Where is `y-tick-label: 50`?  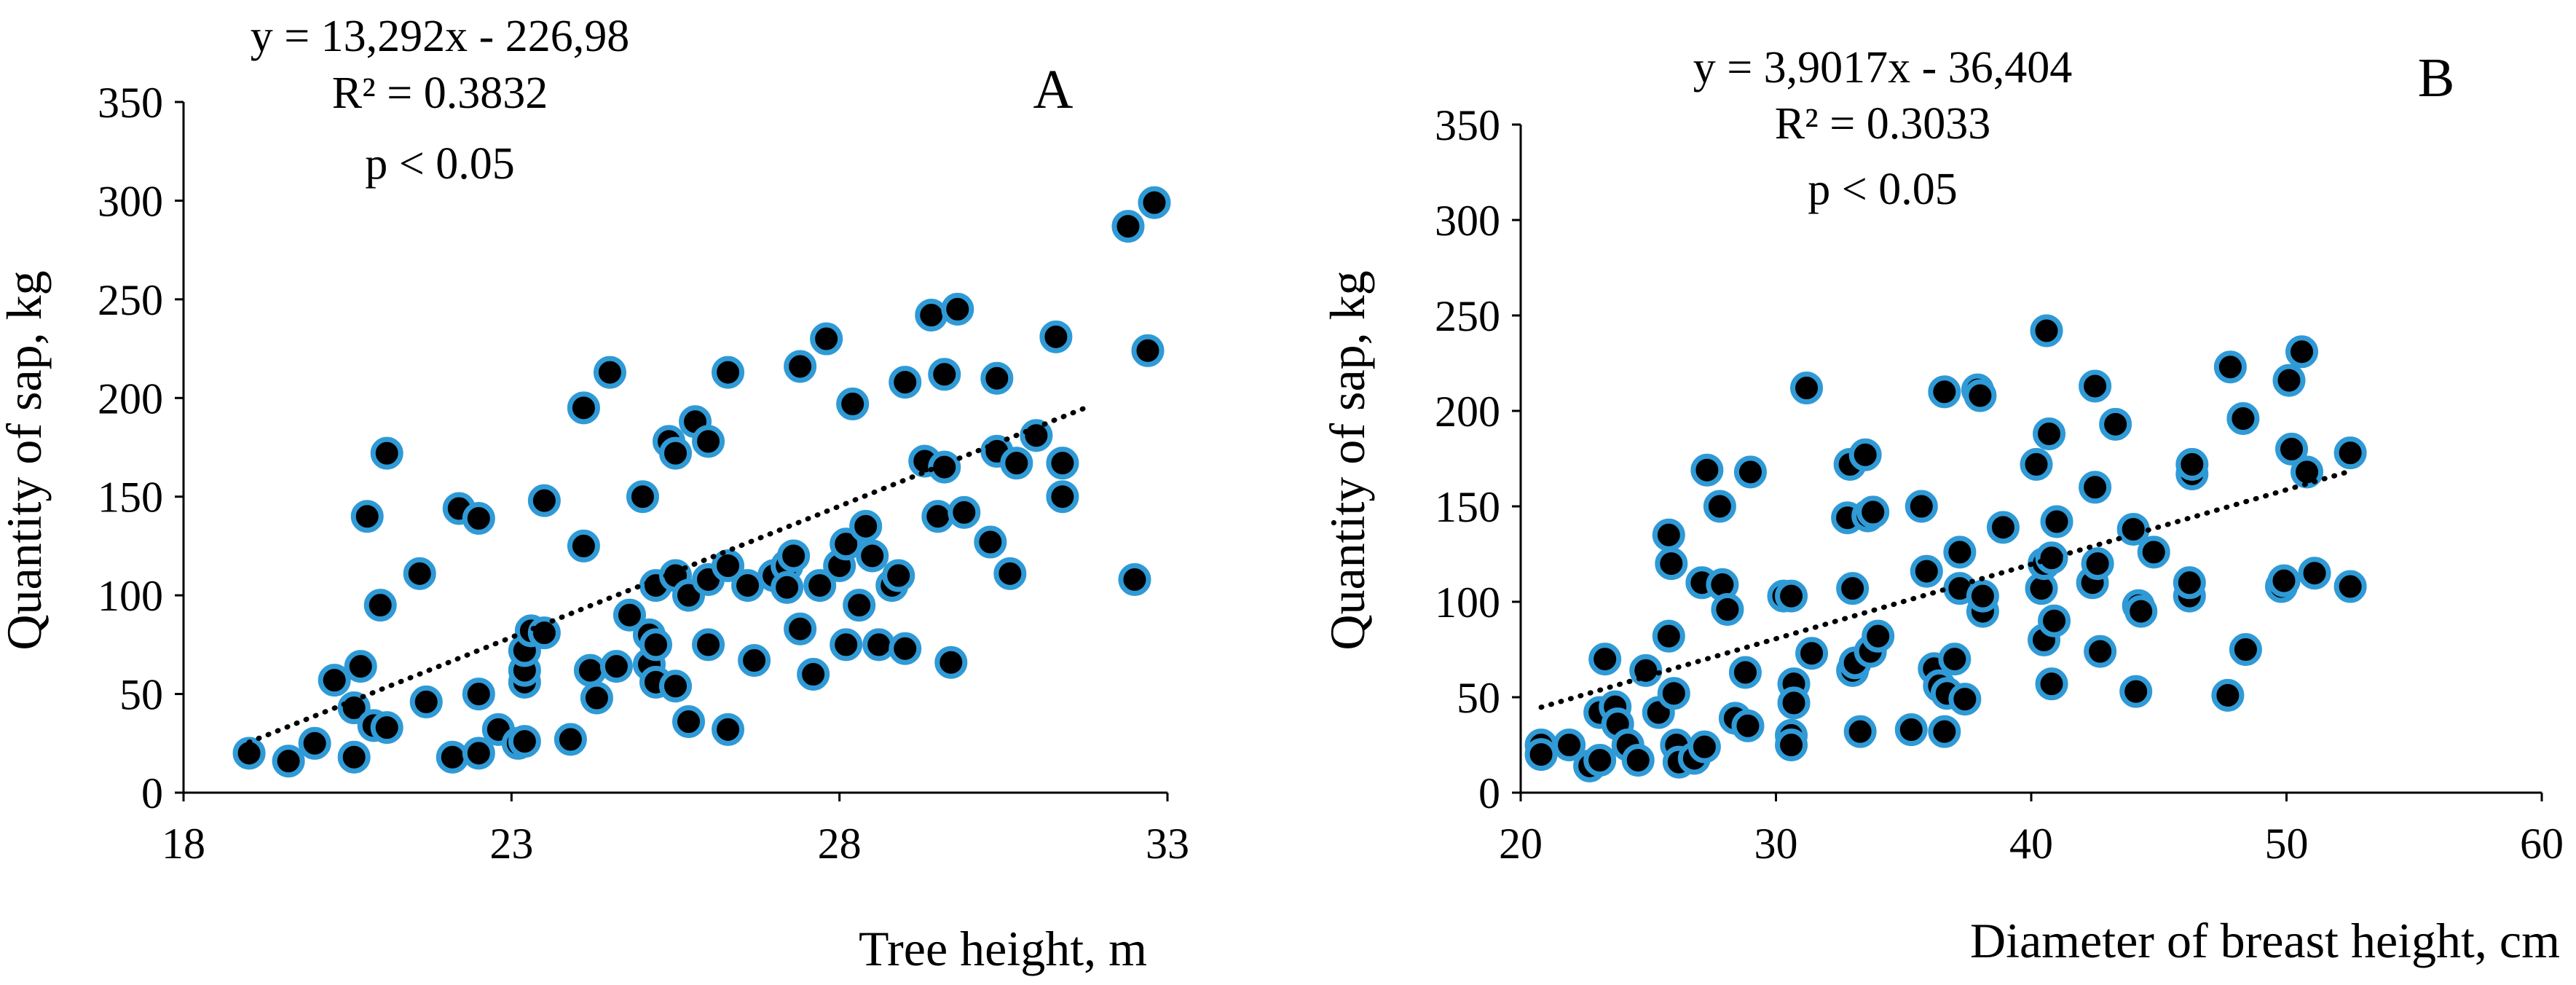 y-tick-label: 50 is located at coordinates (1478, 698).